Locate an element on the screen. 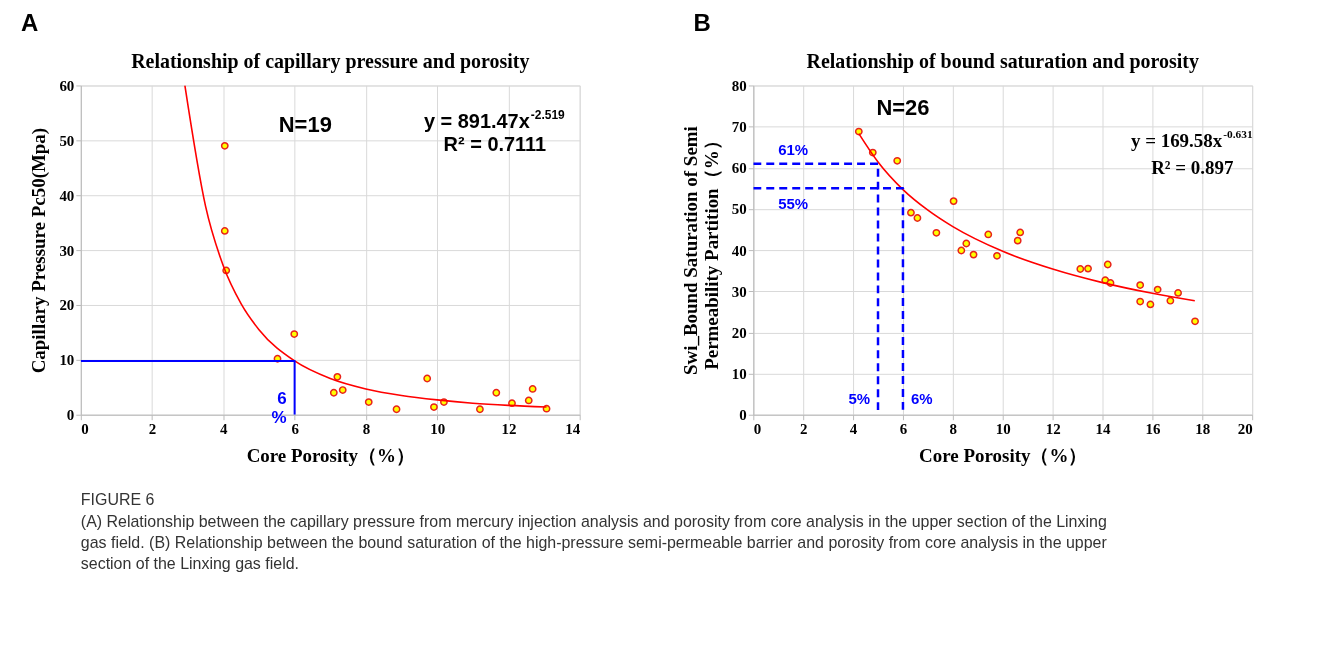 The image size is (1328, 650). y-tick-label: 70 is located at coordinates (739, 127).